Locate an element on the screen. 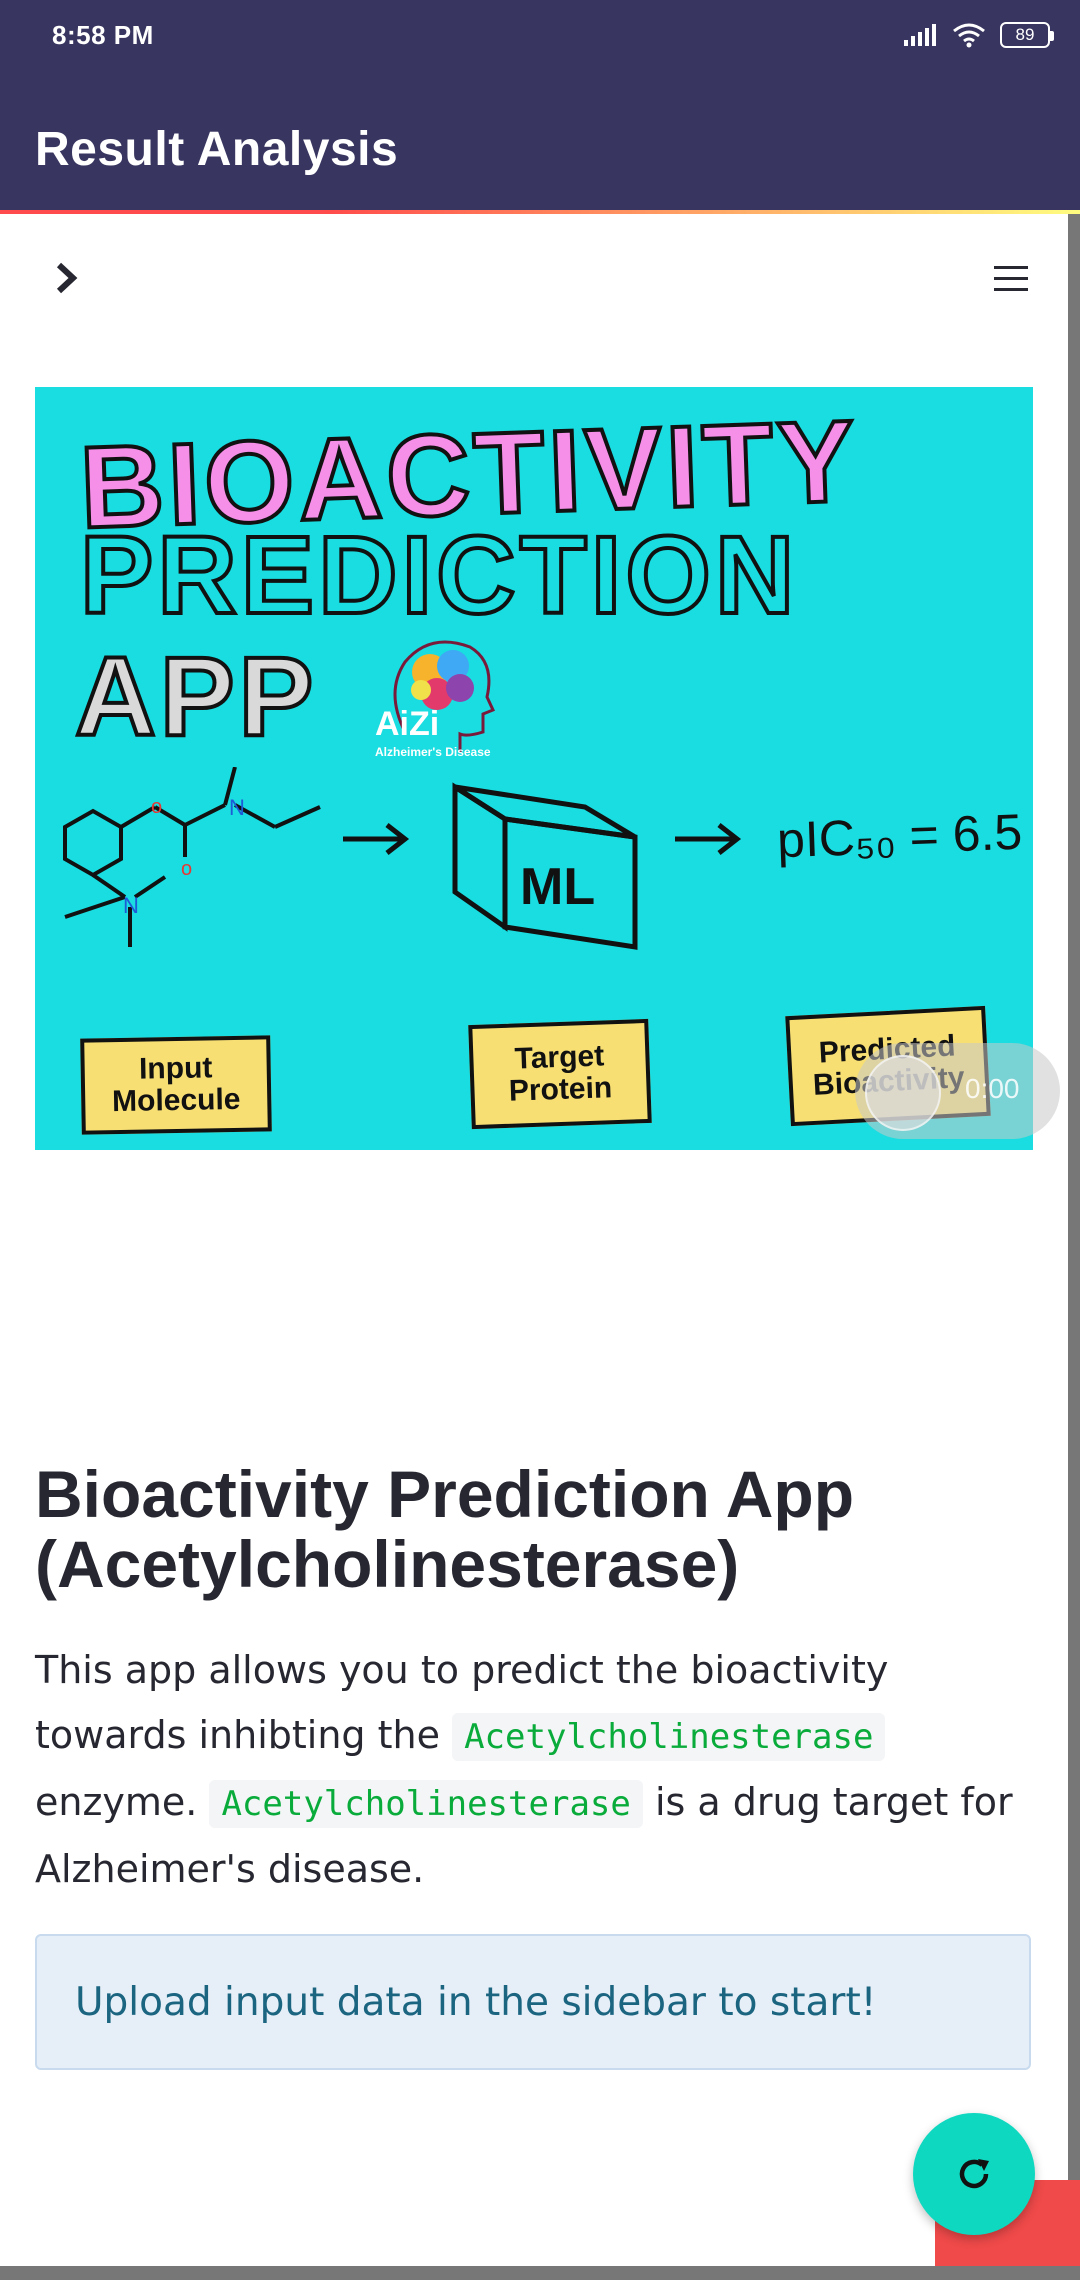 Image resolution: width=1080 pixels, height=2280 pixels. atom-n2: N is located at coordinates (131, 905).